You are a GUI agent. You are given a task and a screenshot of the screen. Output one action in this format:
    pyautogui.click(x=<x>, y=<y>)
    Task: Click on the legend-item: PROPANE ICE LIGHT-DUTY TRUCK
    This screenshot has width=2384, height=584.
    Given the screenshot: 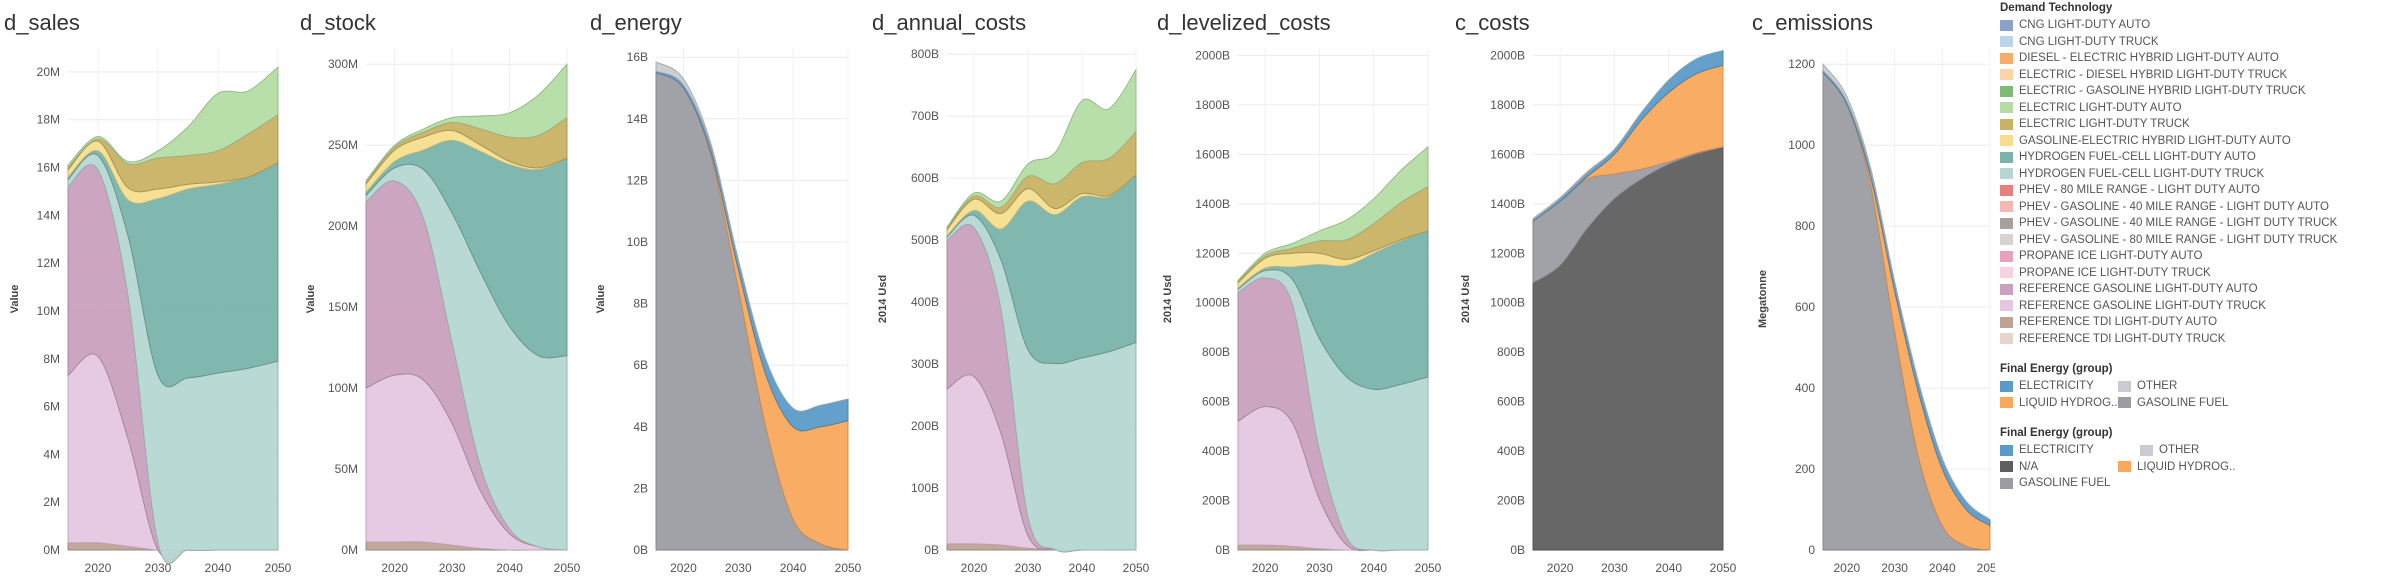 What is the action you would take?
    pyautogui.click(x=2190, y=273)
    